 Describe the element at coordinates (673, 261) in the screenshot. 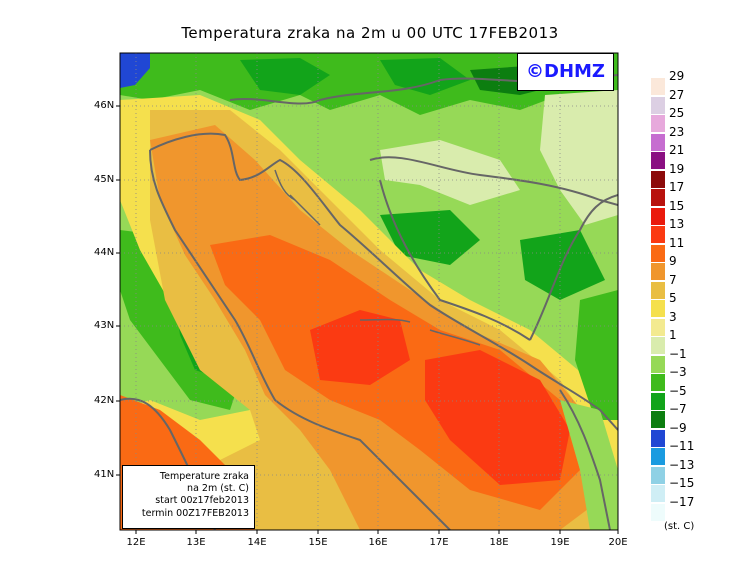

I see `legend-label: 9` at that location.